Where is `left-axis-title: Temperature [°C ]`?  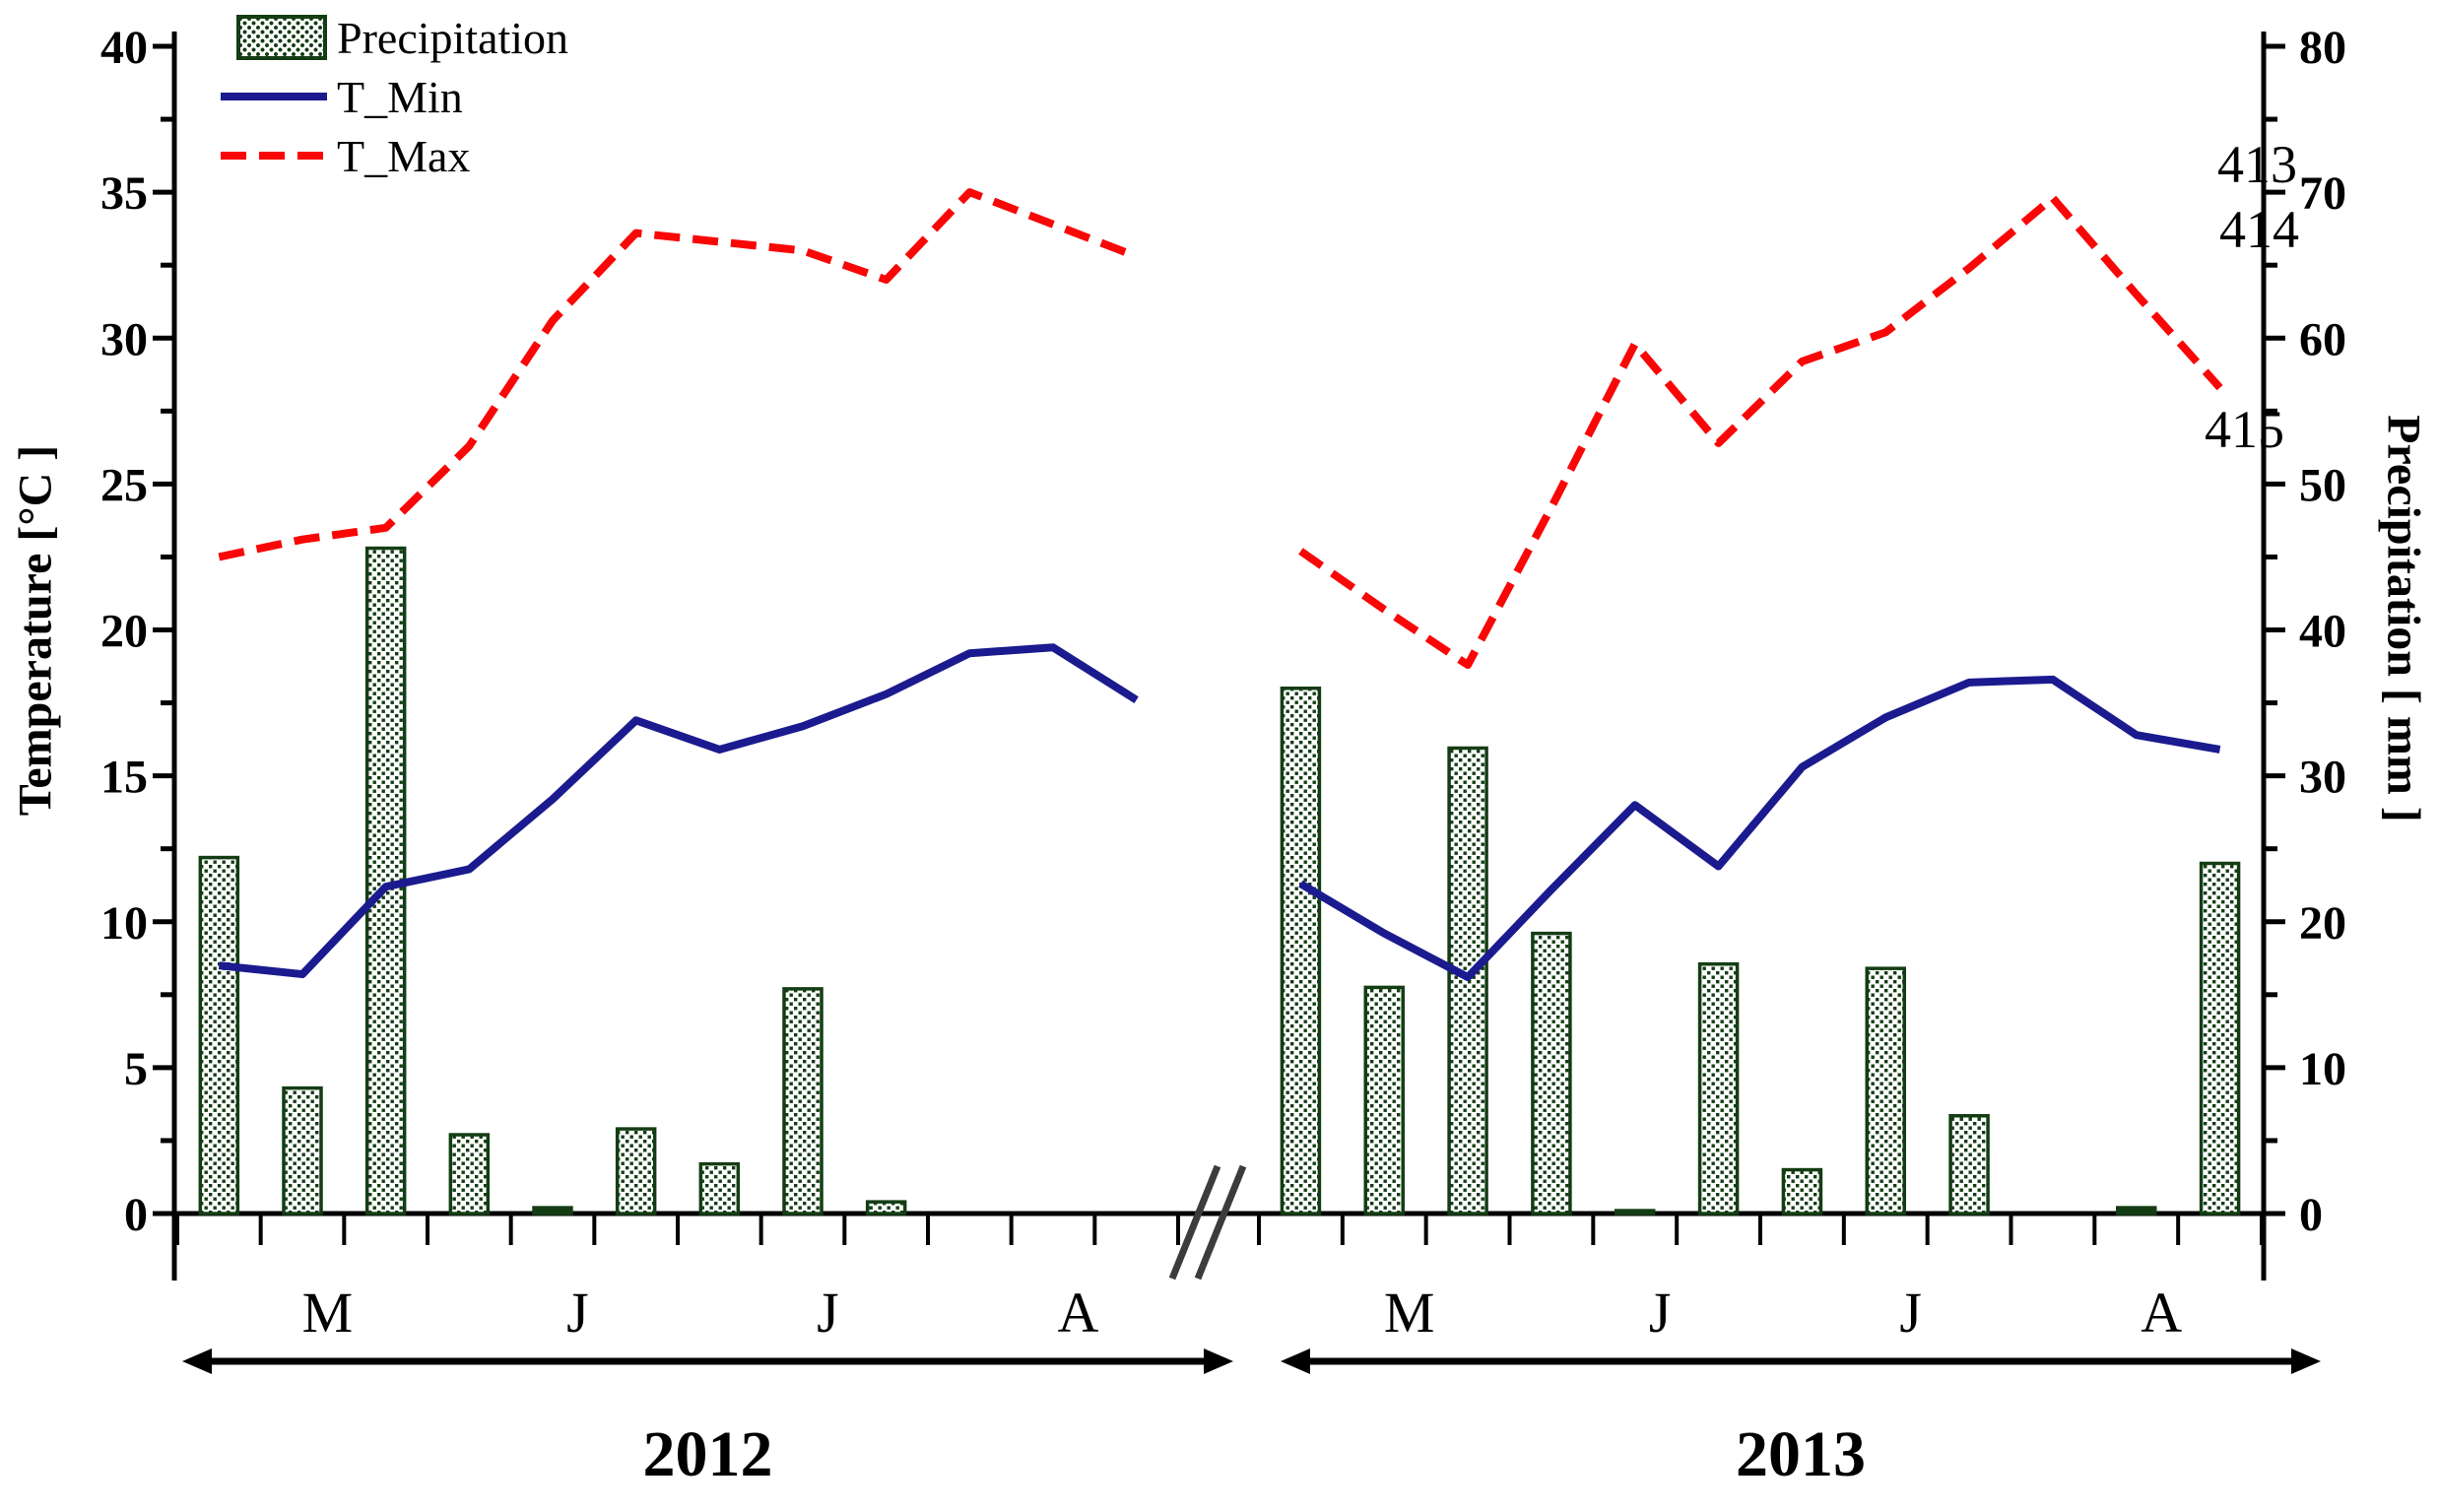
left-axis-title: Temperature [°C ] is located at coordinates (35, 630).